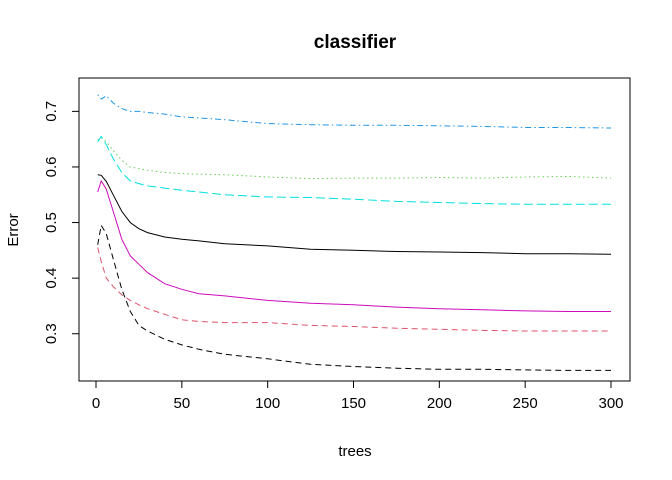 The width and height of the screenshot is (672, 480). I want to click on x-axis: 0 50 100 150 200 250 300, so click(358, 396).